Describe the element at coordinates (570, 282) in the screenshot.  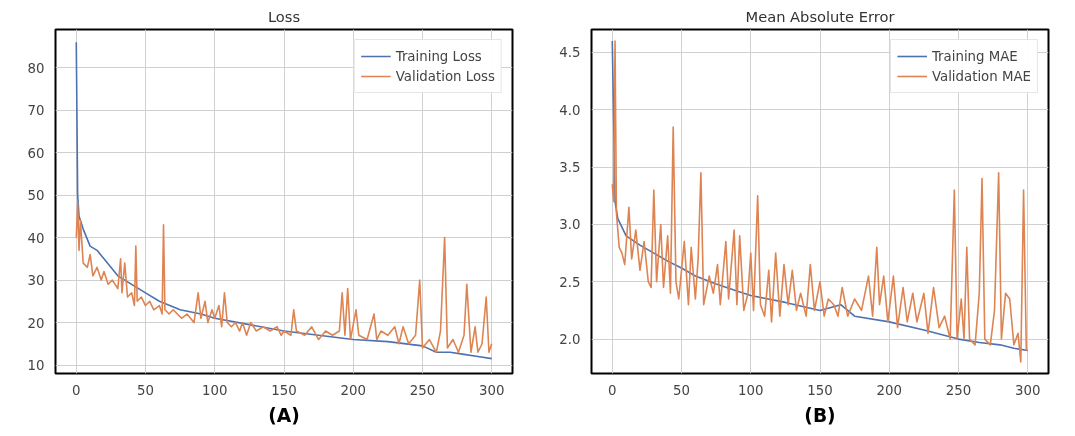
I see `y-tick-label: 2.5` at that location.